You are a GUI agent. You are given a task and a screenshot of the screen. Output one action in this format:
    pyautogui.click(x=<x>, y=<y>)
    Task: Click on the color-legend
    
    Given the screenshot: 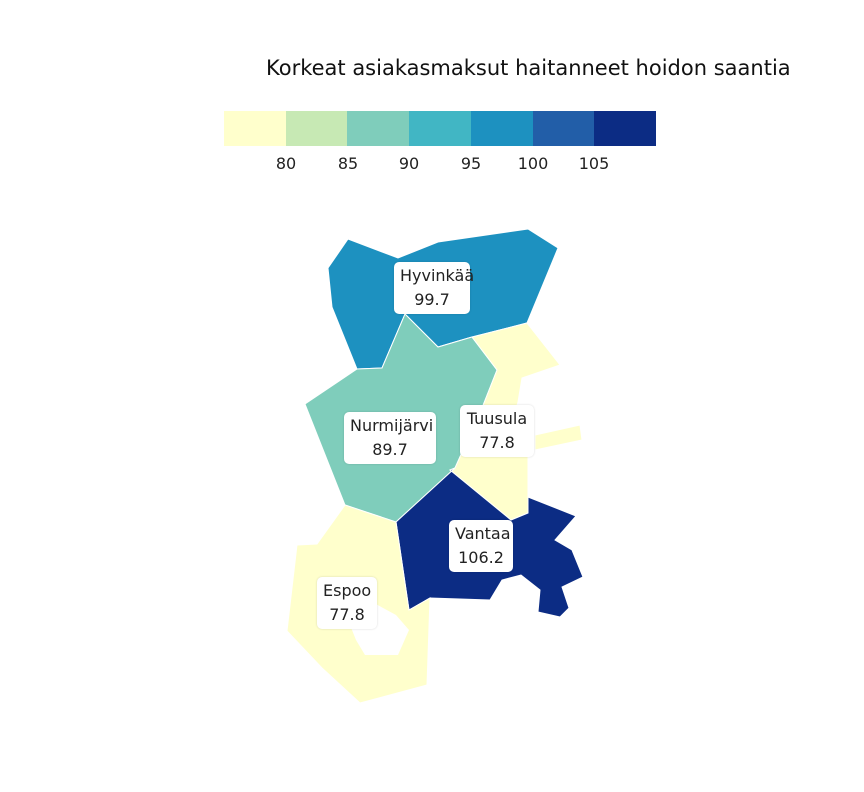 What is the action you would take?
    pyautogui.click(x=440, y=129)
    